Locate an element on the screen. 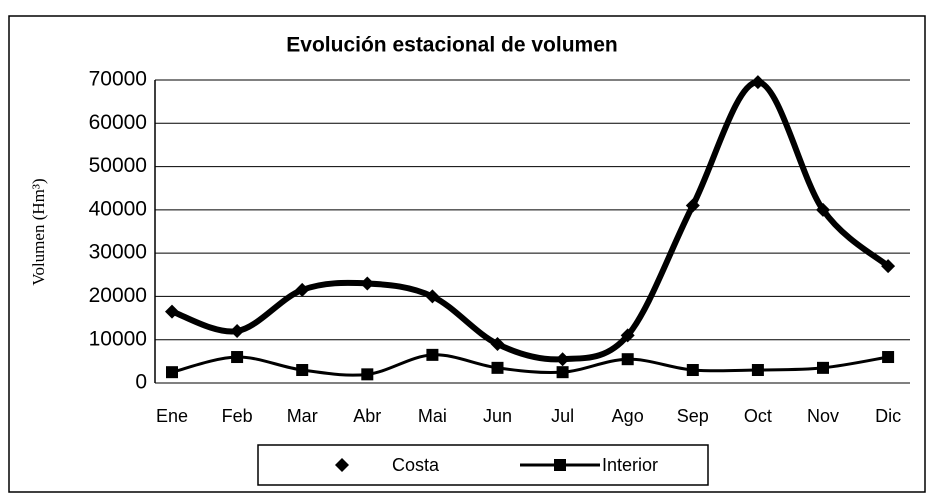 The width and height of the screenshot is (933, 493). x-tick-label: Mai is located at coordinates (432, 416).